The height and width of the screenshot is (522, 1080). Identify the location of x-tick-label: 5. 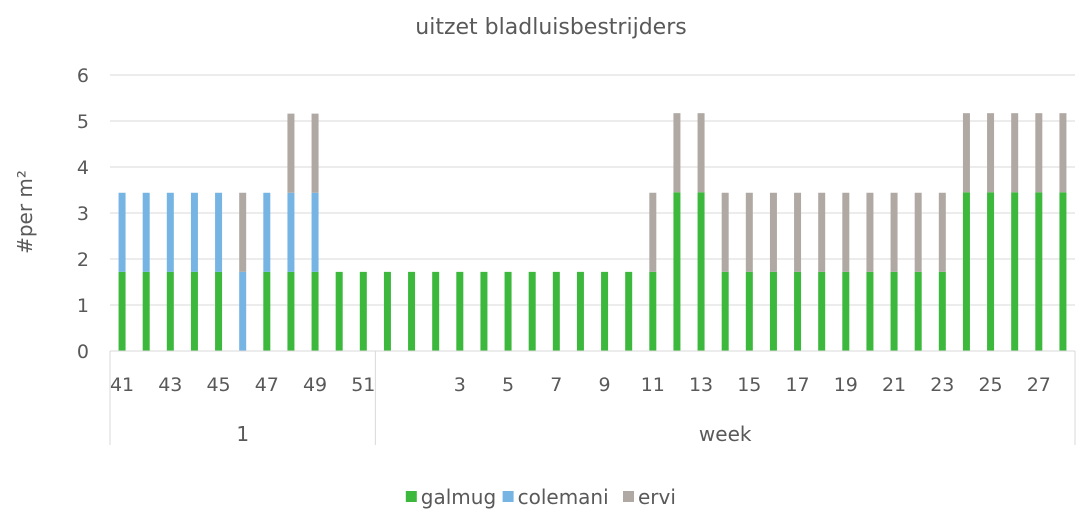
(508, 385).